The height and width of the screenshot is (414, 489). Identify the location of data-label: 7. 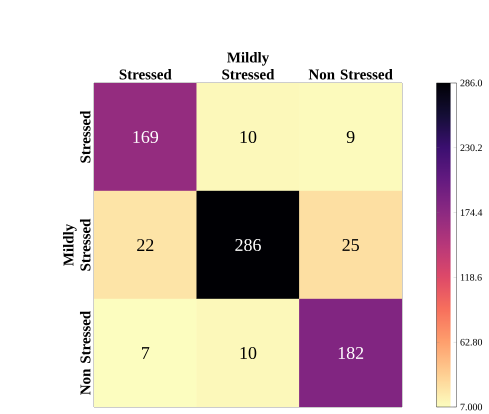
(146, 353).